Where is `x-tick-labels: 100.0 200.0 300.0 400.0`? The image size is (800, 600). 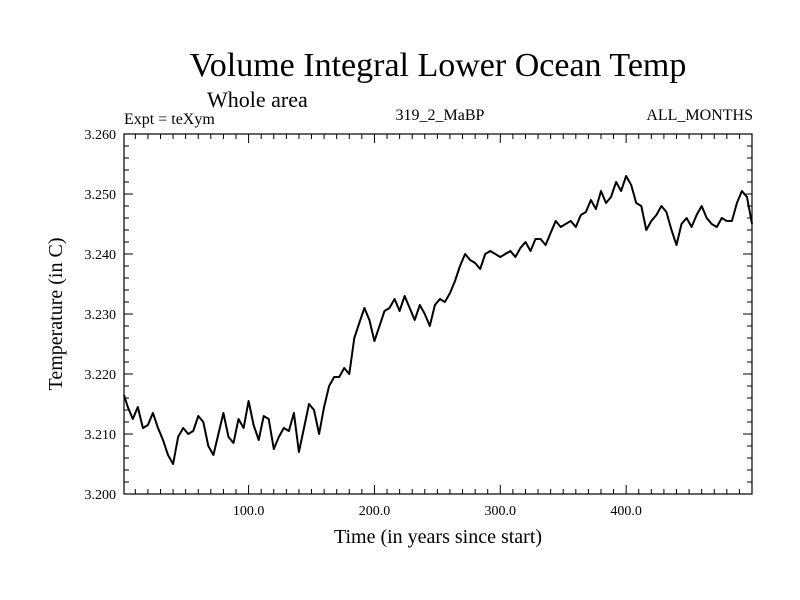 x-tick-labels: 100.0 200.0 300.0 400.0 is located at coordinates (437, 511).